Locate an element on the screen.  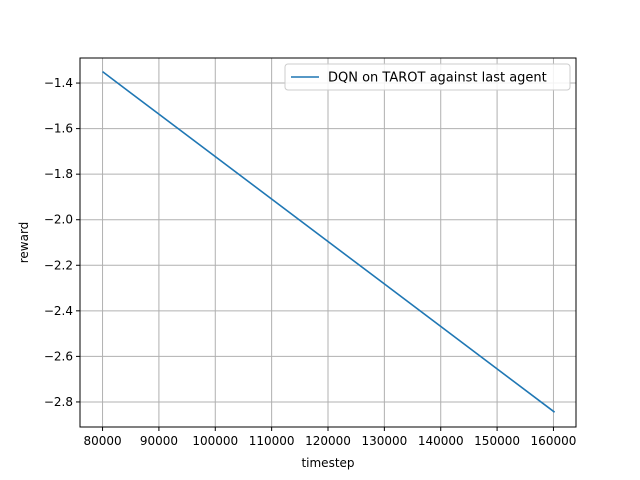
x-tick-label: 160000 is located at coordinates (554, 441).